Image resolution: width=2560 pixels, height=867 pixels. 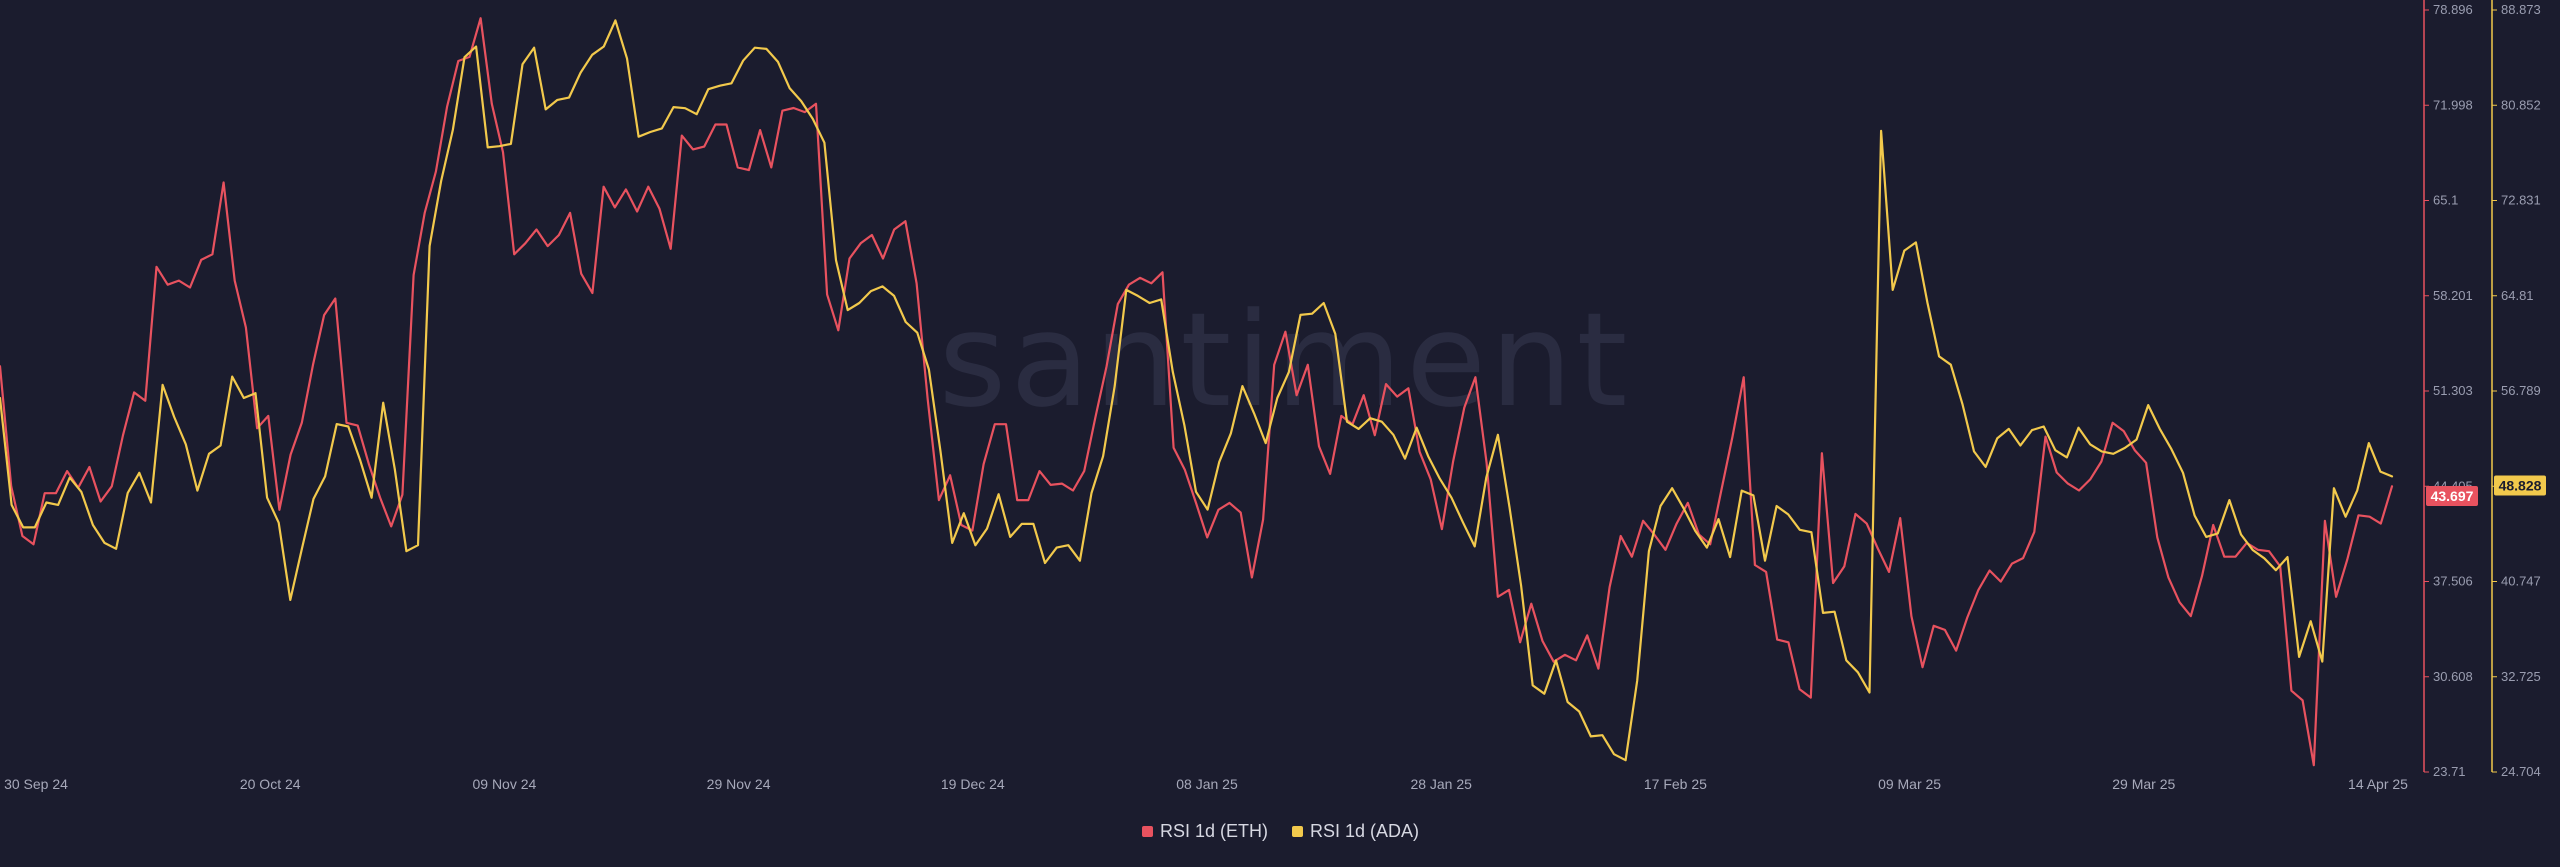 What do you see at coordinates (2449, 771) in the screenshot?
I see `y-tick-label-eth: 23.71` at bounding box center [2449, 771].